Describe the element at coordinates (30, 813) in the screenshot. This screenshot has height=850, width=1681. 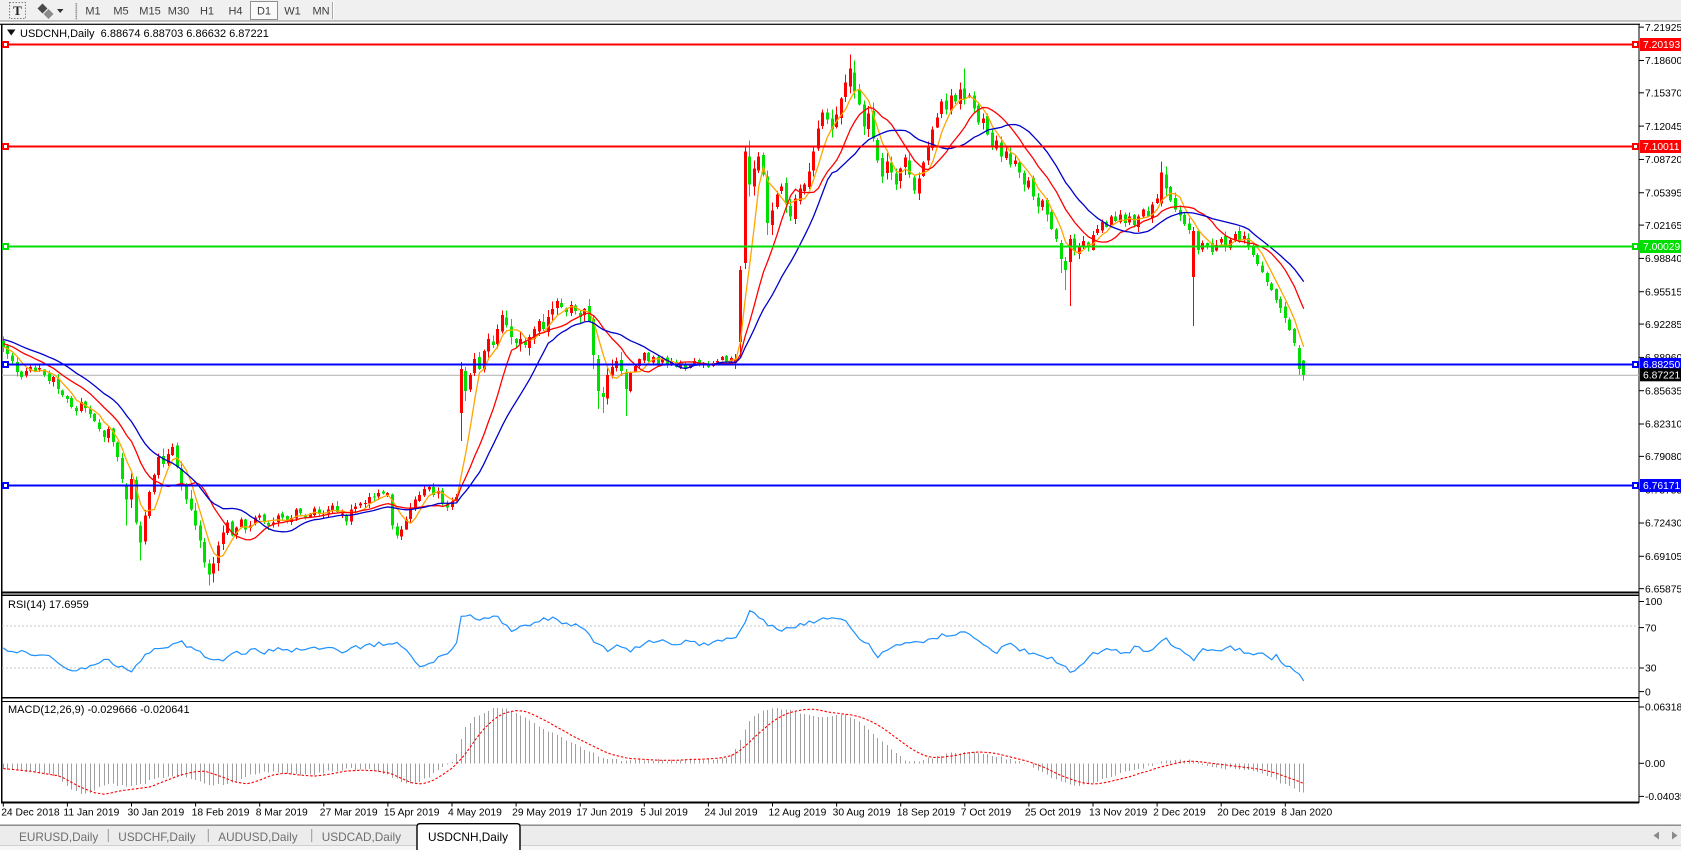
I see `svg-text: 24 Dec 2018` at that location.